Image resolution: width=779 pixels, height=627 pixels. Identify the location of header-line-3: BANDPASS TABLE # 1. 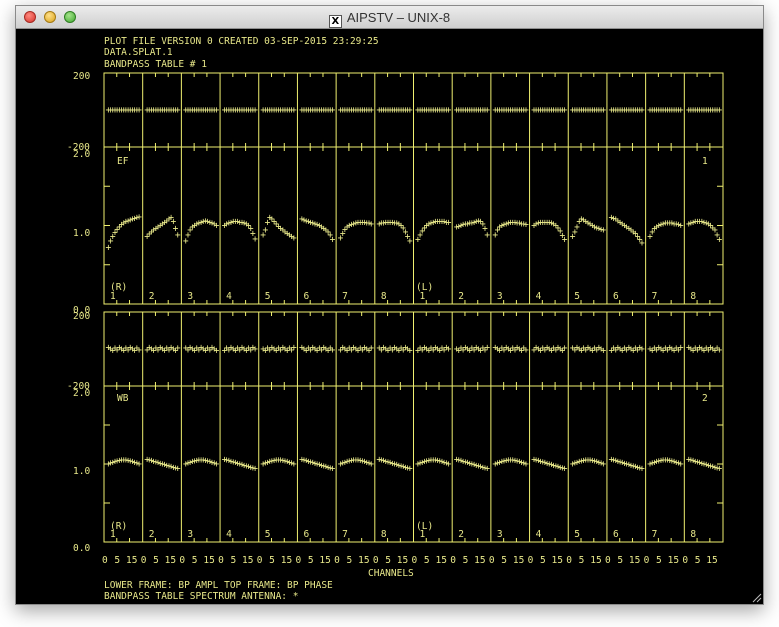
(155, 64).